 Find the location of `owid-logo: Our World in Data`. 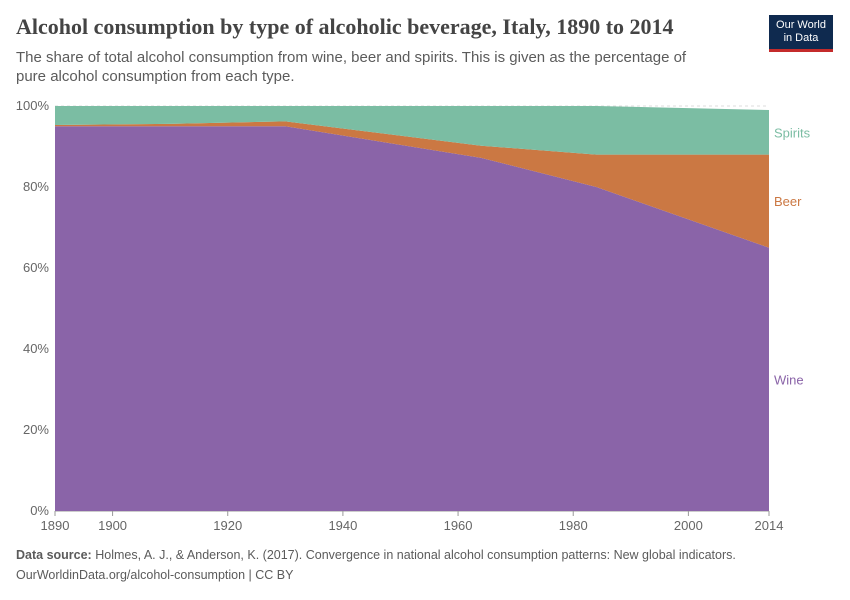

owid-logo: Our World in Data is located at coordinates (801, 33).